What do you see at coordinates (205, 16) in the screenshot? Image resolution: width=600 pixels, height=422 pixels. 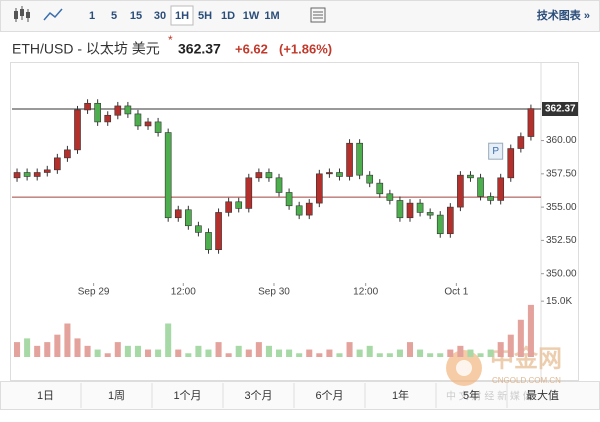 I see `interval-button: 5H` at bounding box center [205, 16].